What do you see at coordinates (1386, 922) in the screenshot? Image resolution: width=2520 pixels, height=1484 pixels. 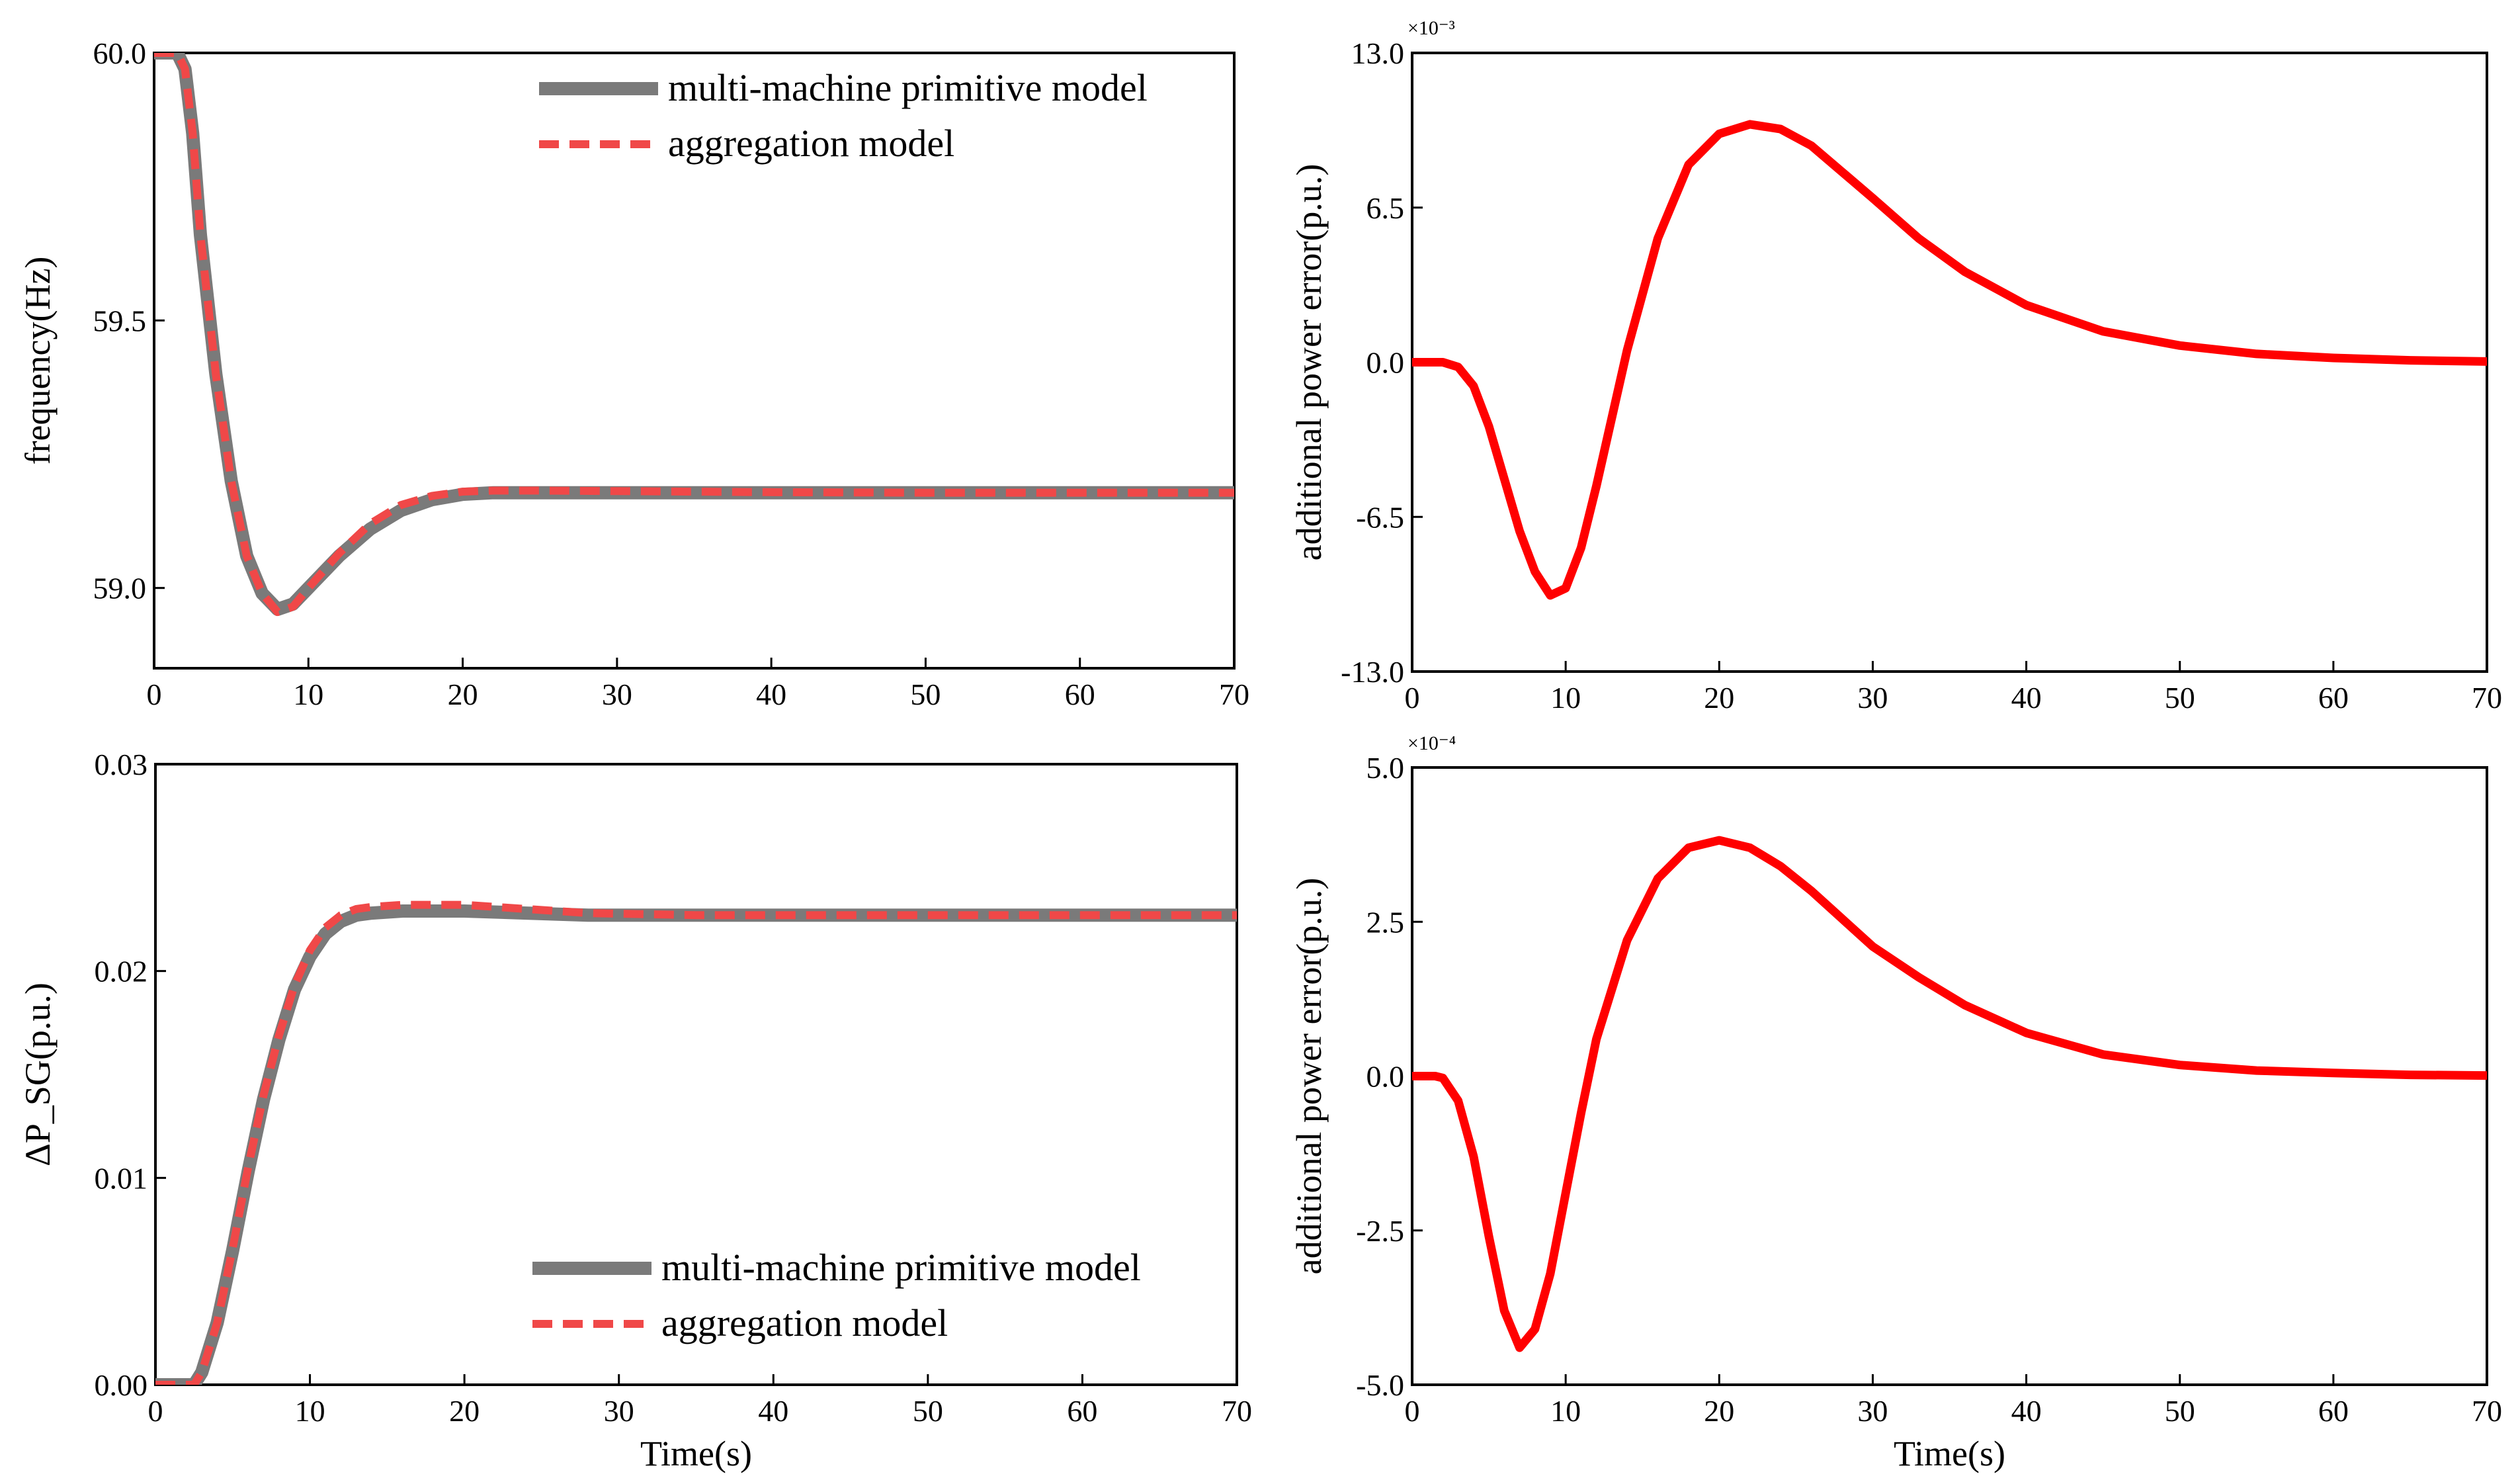 I see `y-tick-label: 2.5` at bounding box center [1386, 922].